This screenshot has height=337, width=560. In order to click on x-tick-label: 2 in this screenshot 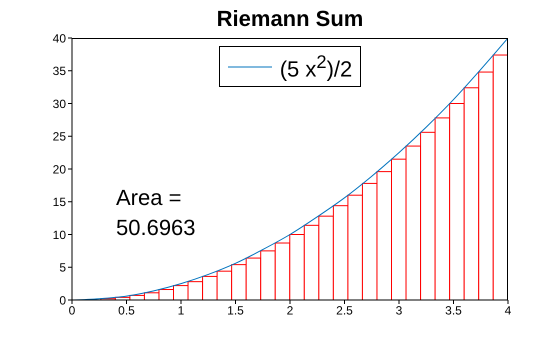, I will do `click(290, 311)`.